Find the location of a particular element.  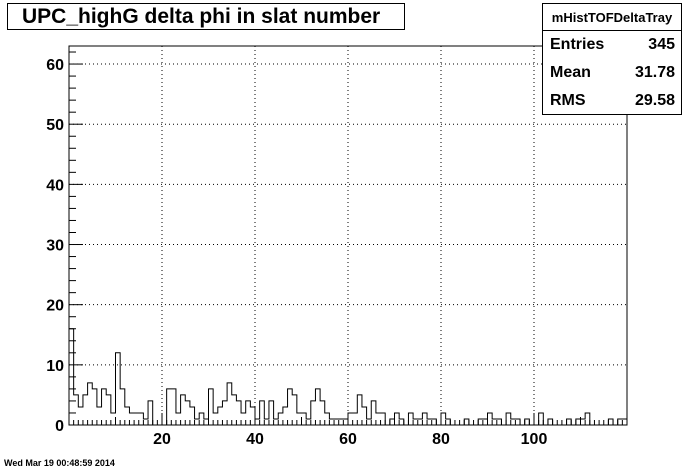

title-box: UPC_highG delta phi in slat number is located at coordinates (206, 16).